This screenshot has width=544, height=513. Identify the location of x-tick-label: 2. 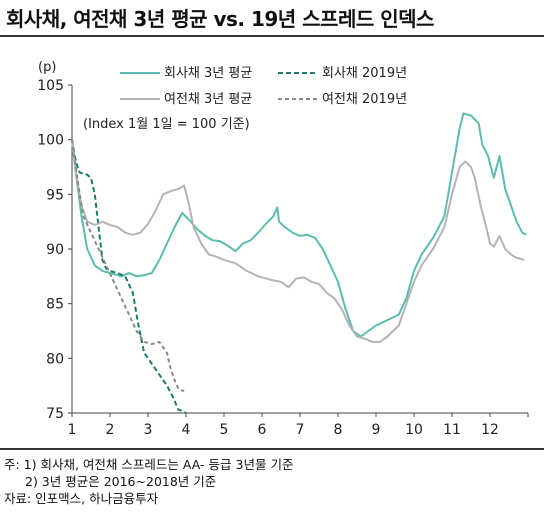
(110, 430).